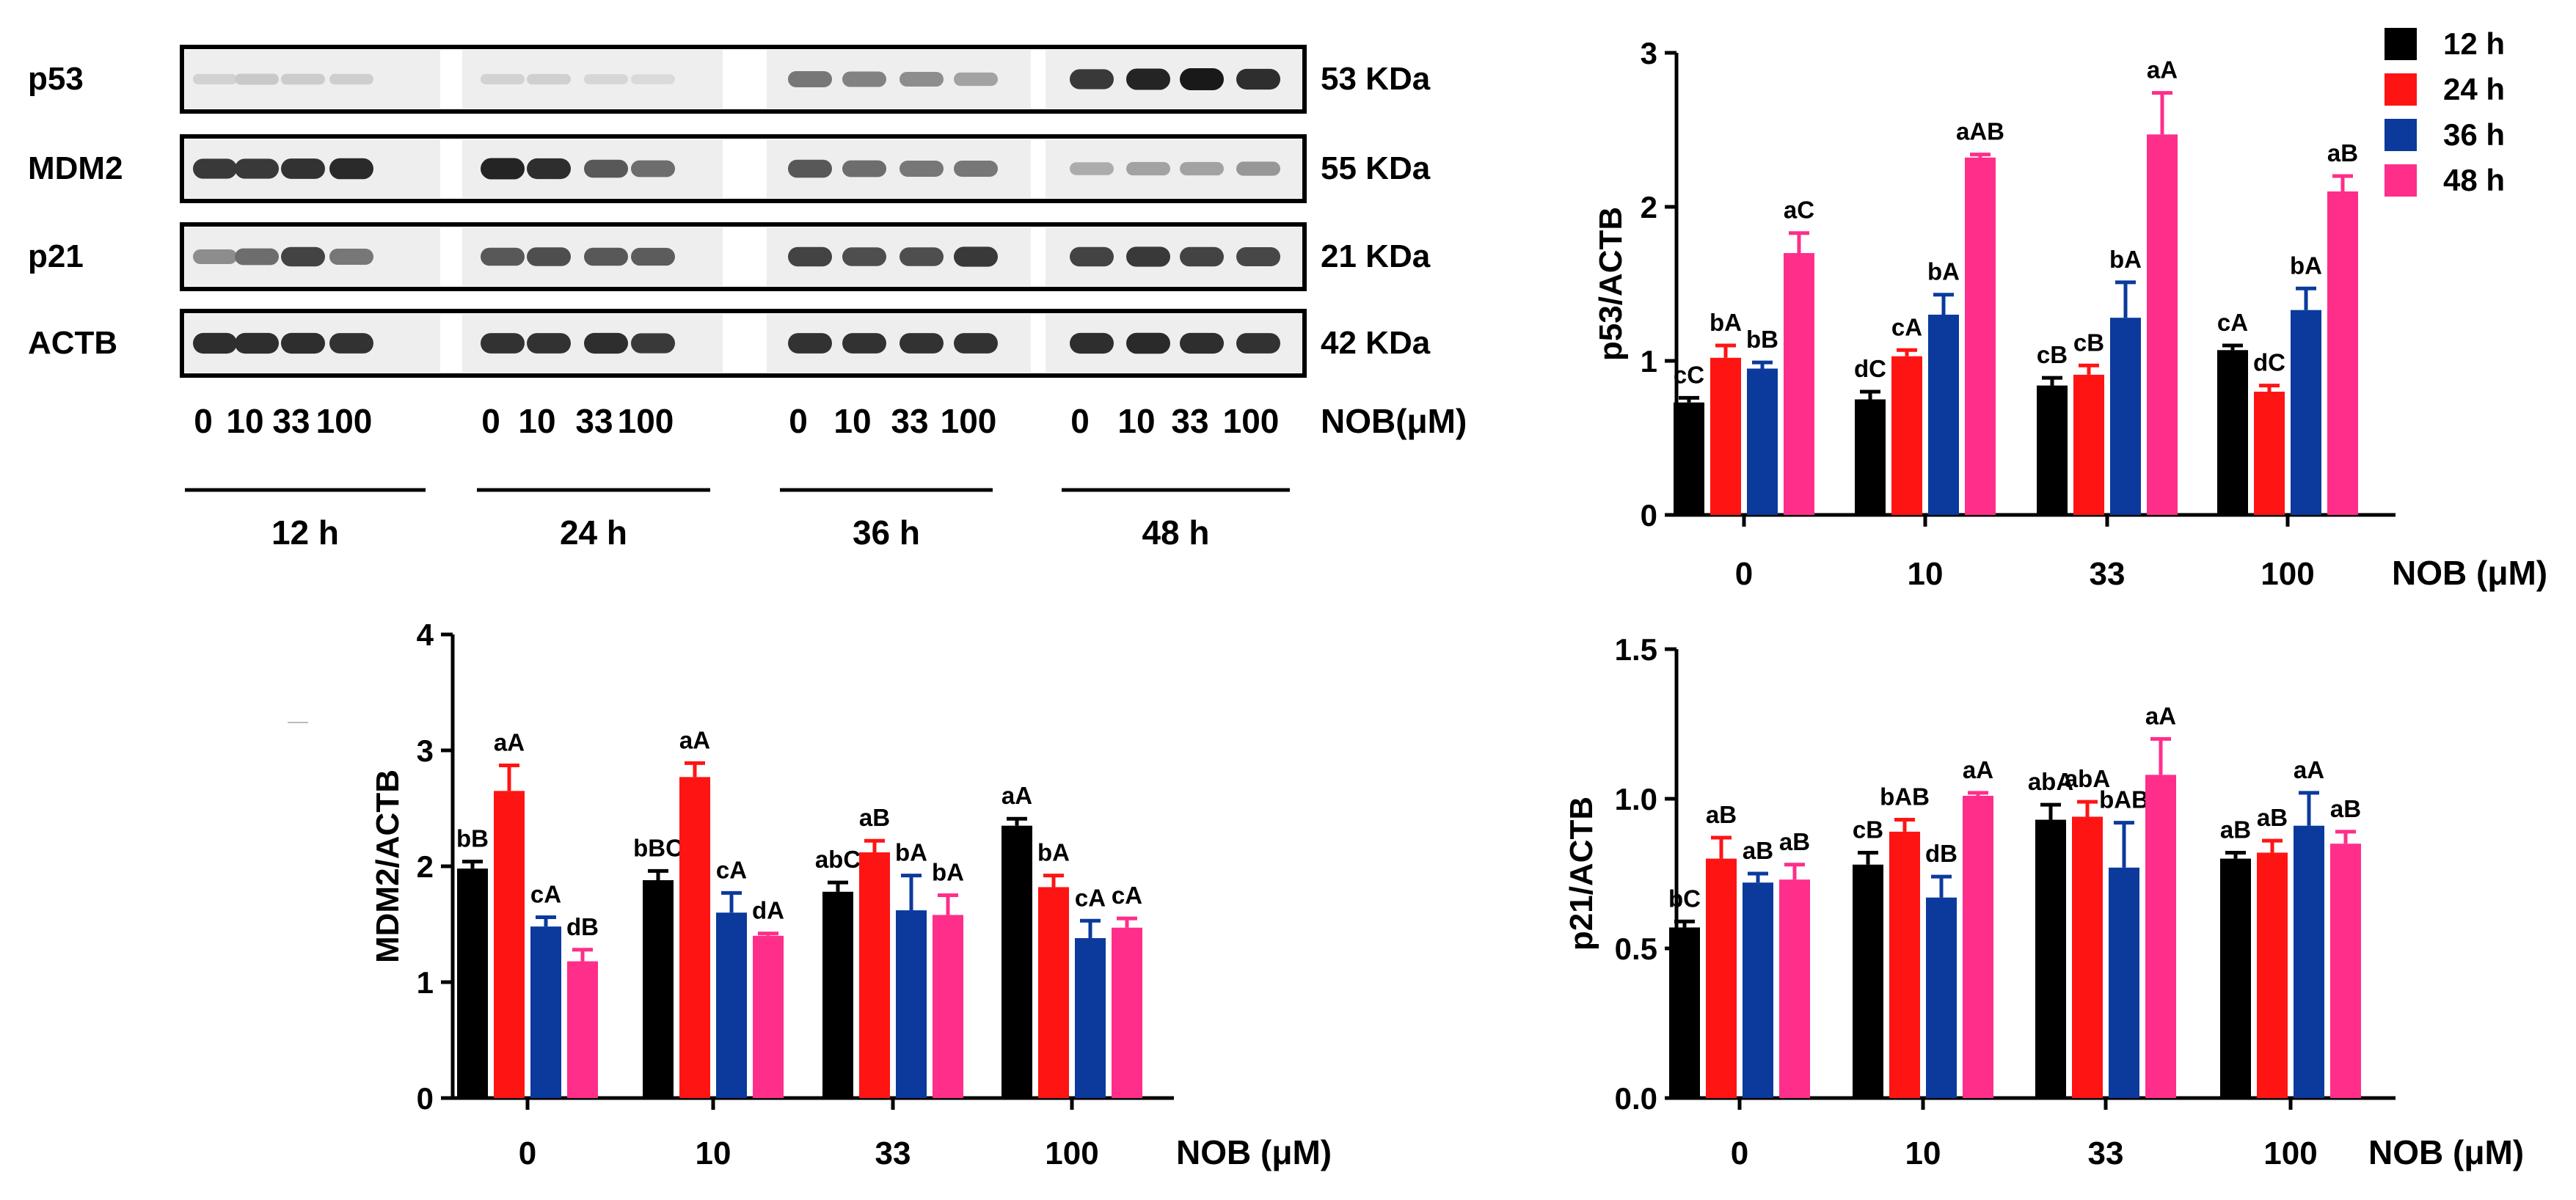 This screenshot has height=1200, width=2576. I want to click on significance-label: dB, so click(582, 927).